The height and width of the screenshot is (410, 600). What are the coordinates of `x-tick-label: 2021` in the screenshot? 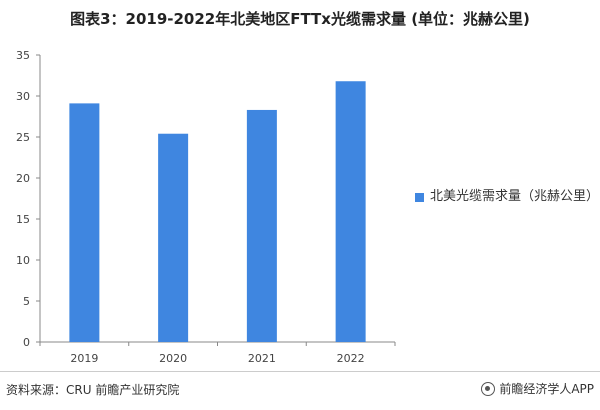 It's located at (262, 358).